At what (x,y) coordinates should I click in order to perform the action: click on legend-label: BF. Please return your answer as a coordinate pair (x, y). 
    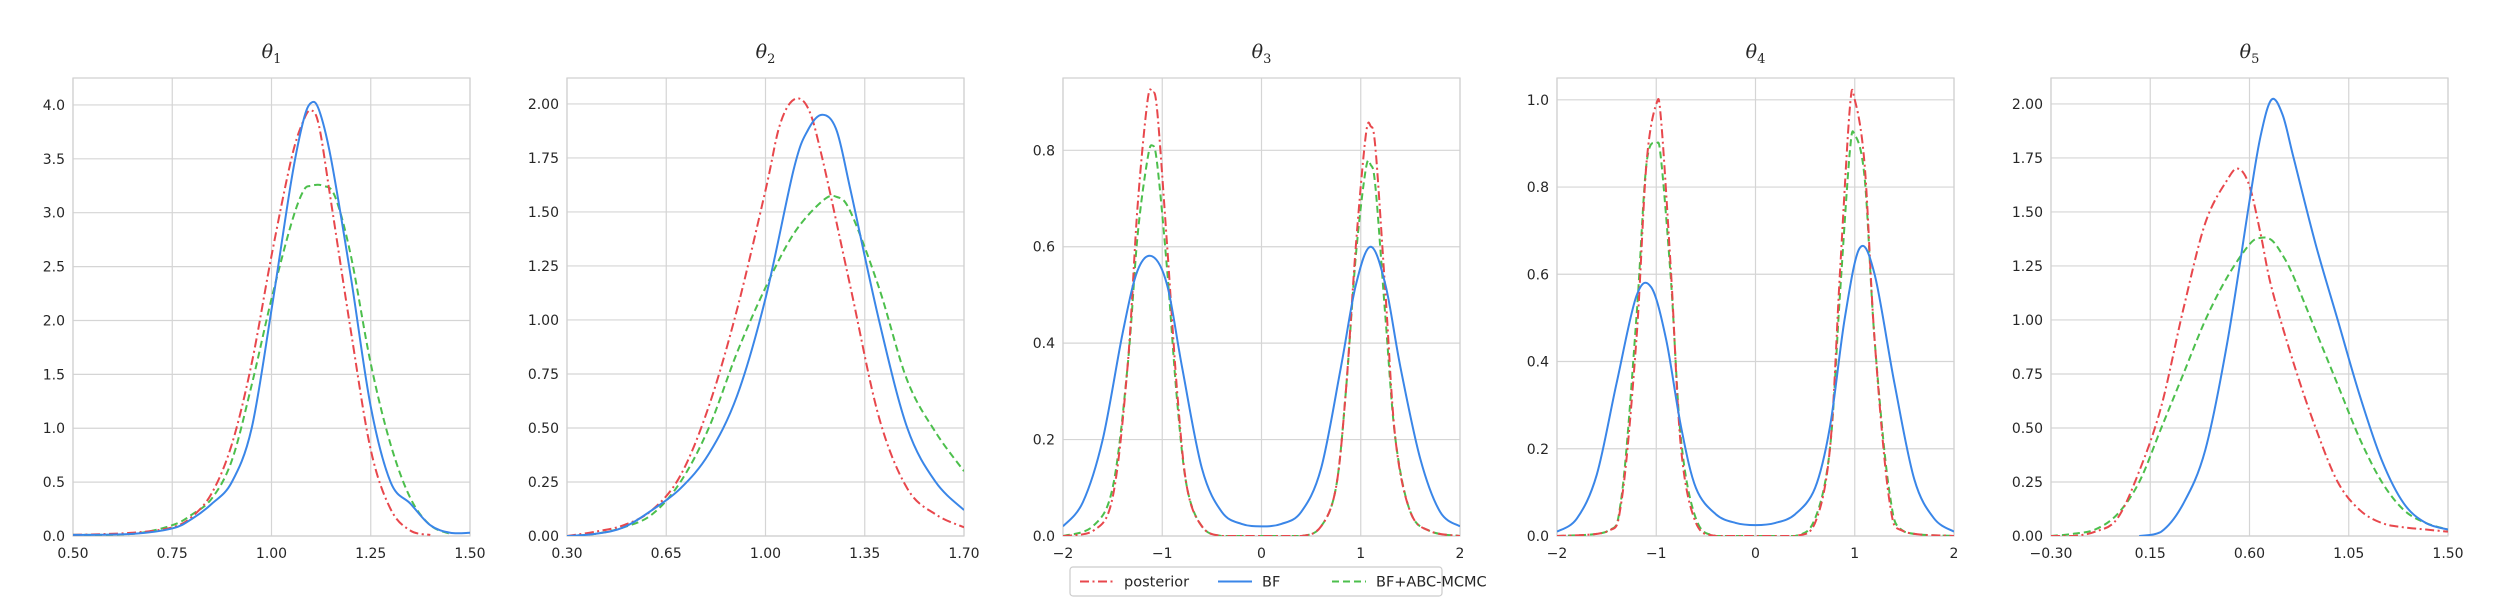
    Looking at the image, I should click on (1271, 583).